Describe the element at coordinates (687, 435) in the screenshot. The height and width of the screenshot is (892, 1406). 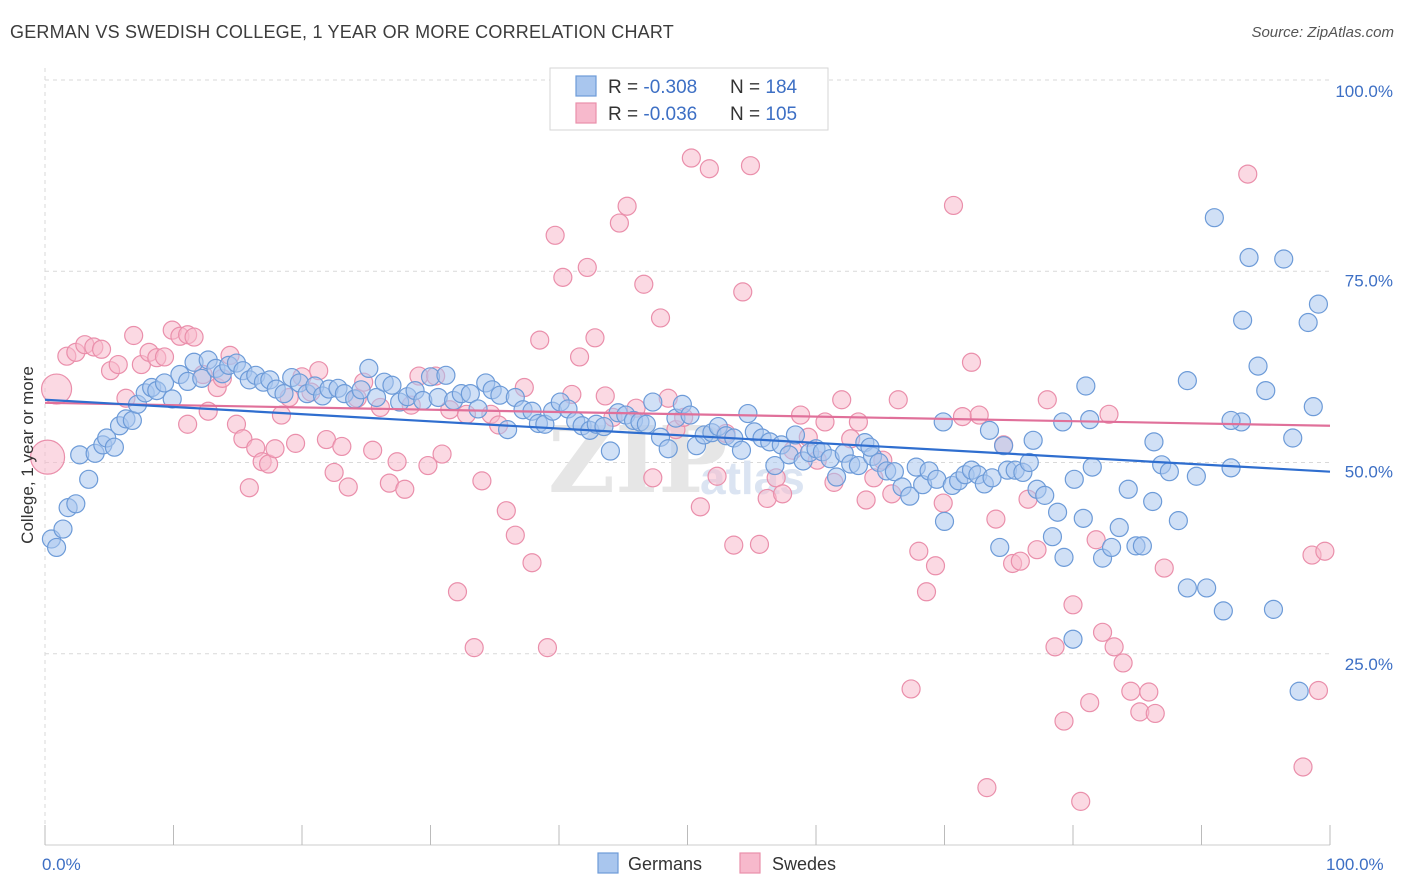
I see `germans-trend-line` at that location.